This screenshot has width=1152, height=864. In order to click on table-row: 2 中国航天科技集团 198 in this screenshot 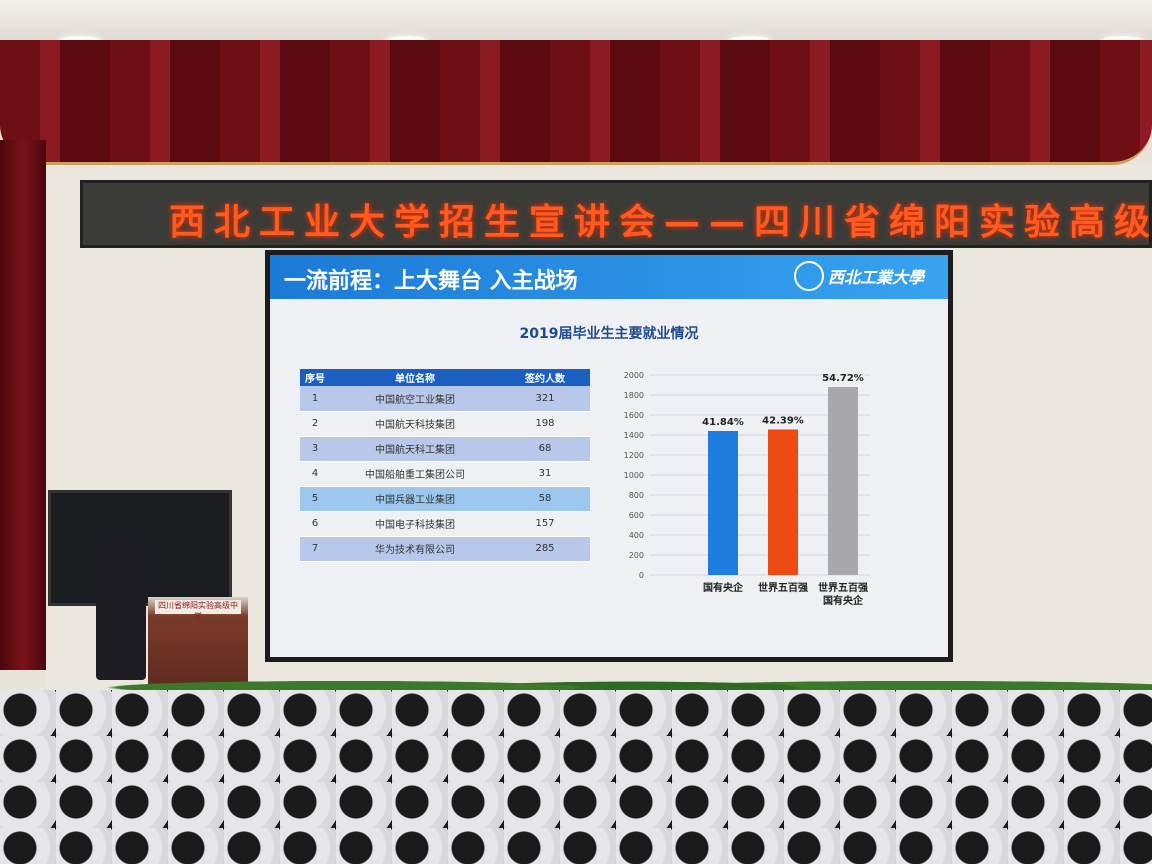, I will do `click(445, 424)`.